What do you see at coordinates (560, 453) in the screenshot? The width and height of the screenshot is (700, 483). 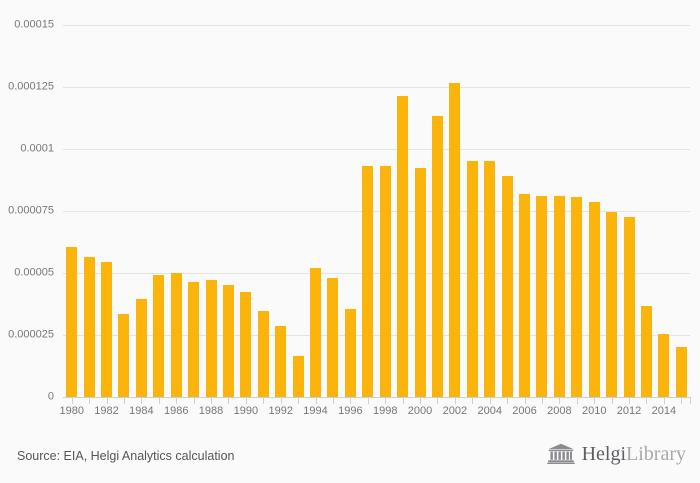 I see `library-building-icon` at bounding box center [560, 453].